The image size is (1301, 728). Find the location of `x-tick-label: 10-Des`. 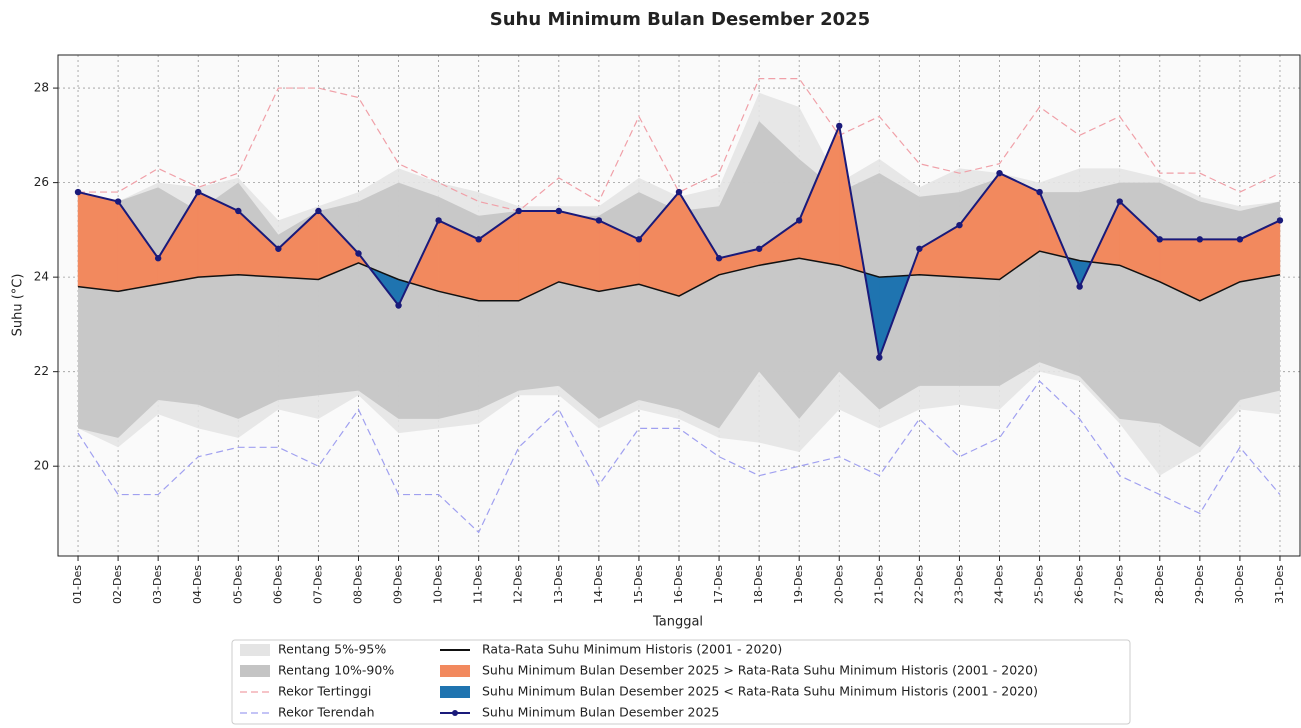

x-tick-label: 10-Des is located at coordinates (438, 584).